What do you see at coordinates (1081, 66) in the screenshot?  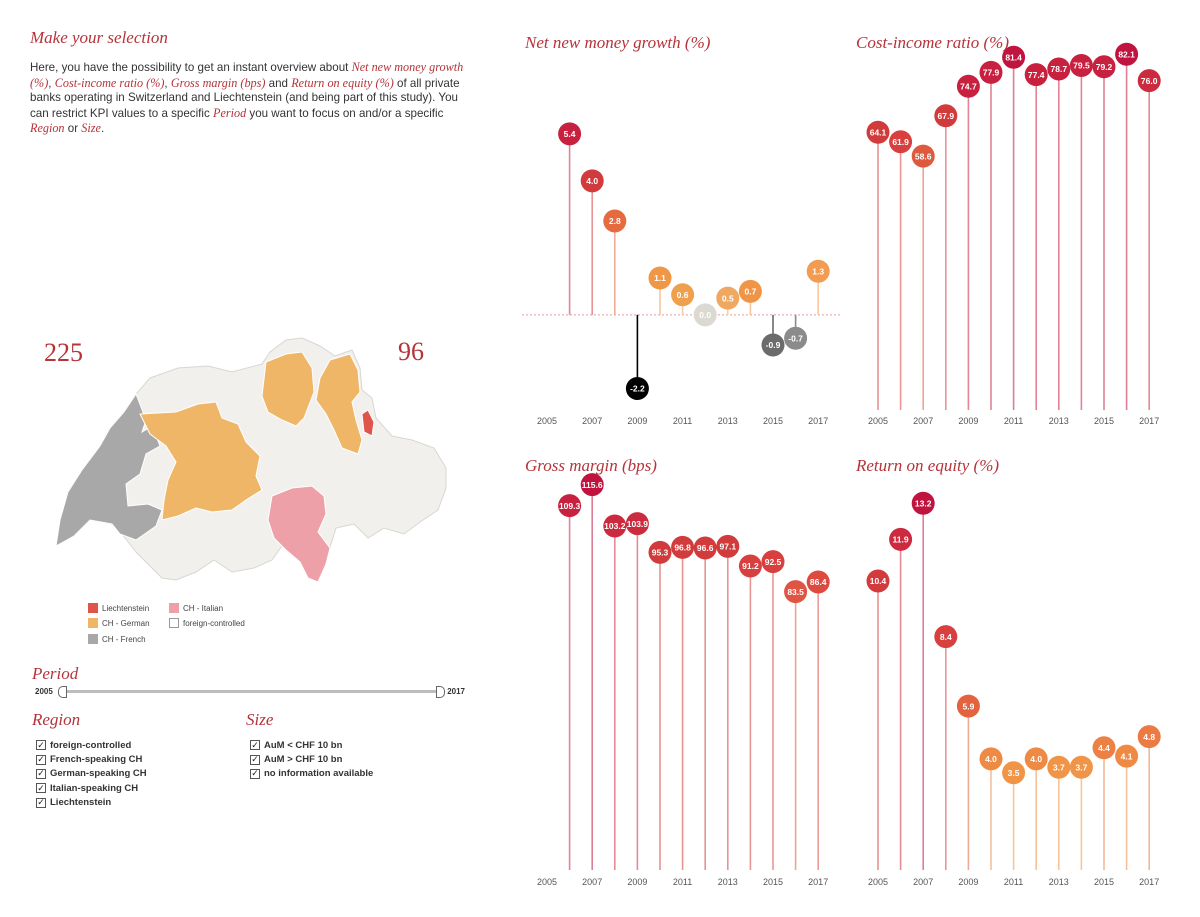 I see `data-label: 79.5` at bounding box center [1081, 66].